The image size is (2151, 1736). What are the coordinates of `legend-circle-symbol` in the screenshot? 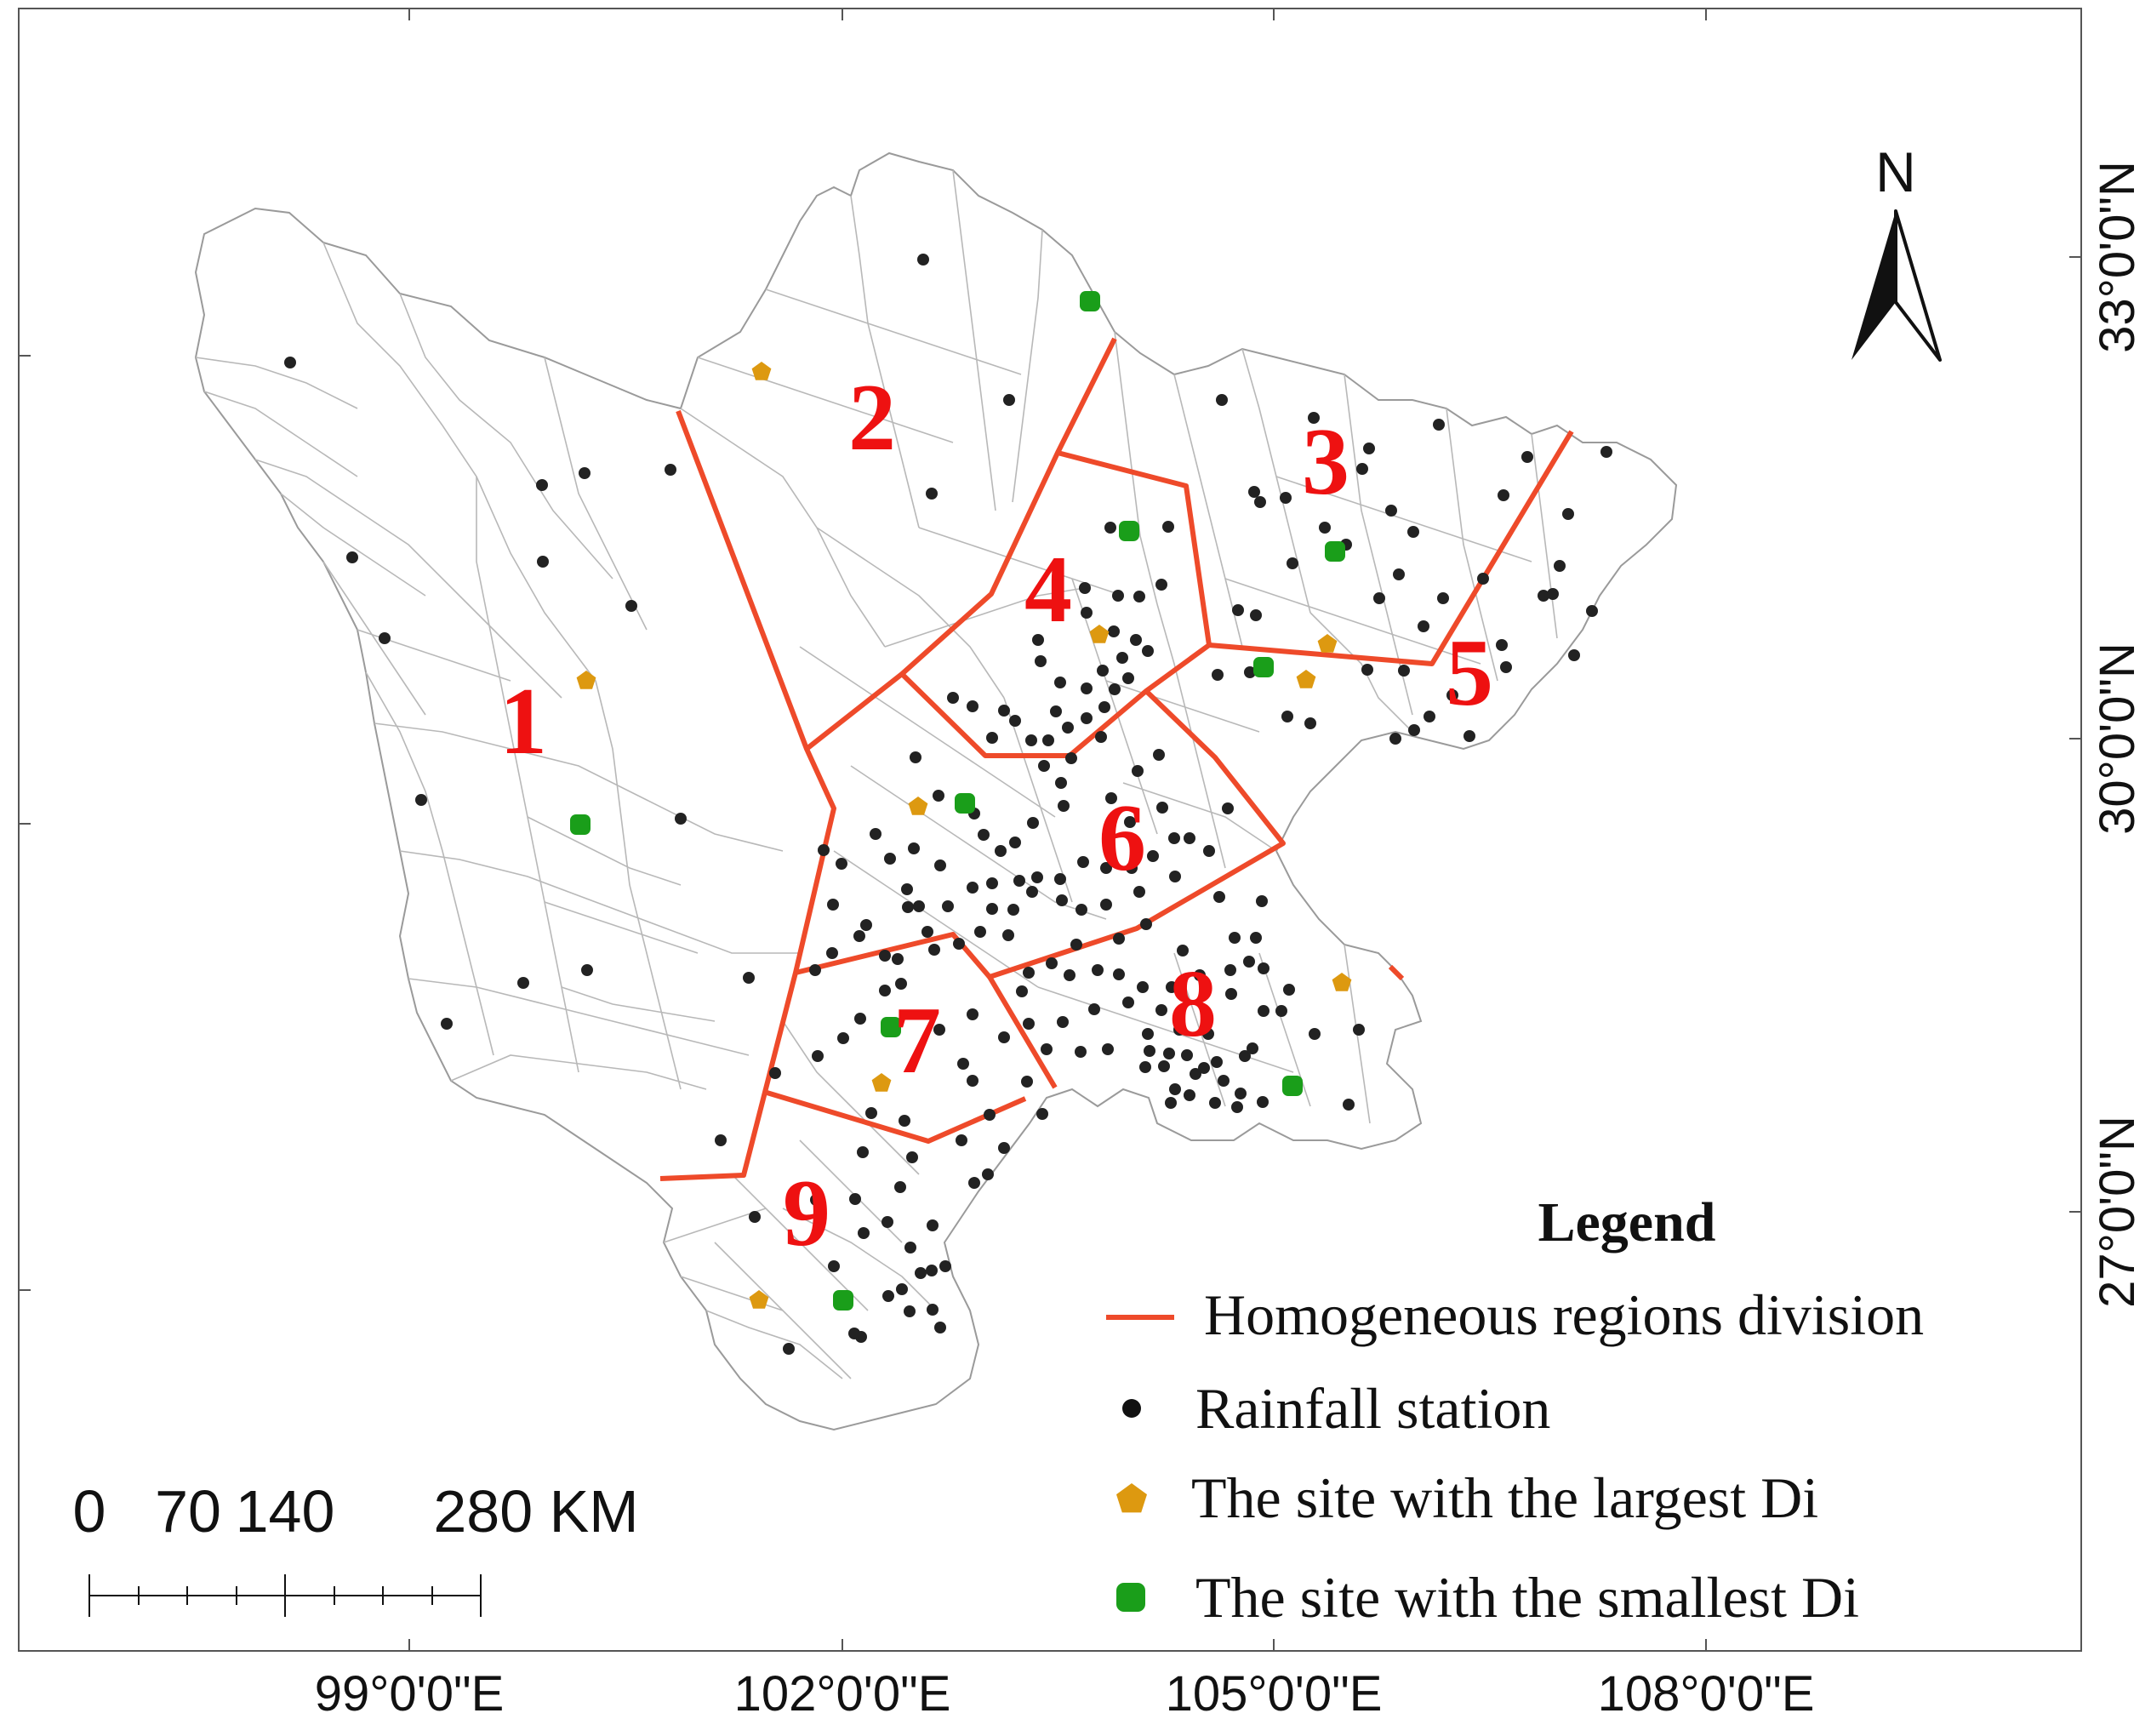 It's located at (1131, 1408).